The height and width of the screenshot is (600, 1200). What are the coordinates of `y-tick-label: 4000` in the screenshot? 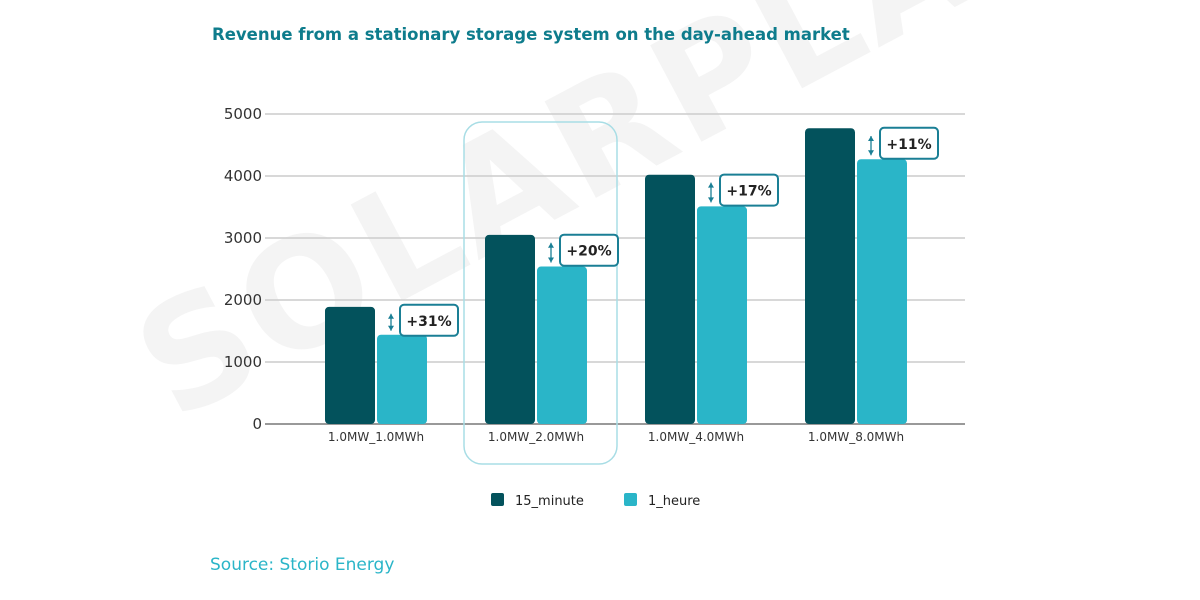 It's located at (243, 176).